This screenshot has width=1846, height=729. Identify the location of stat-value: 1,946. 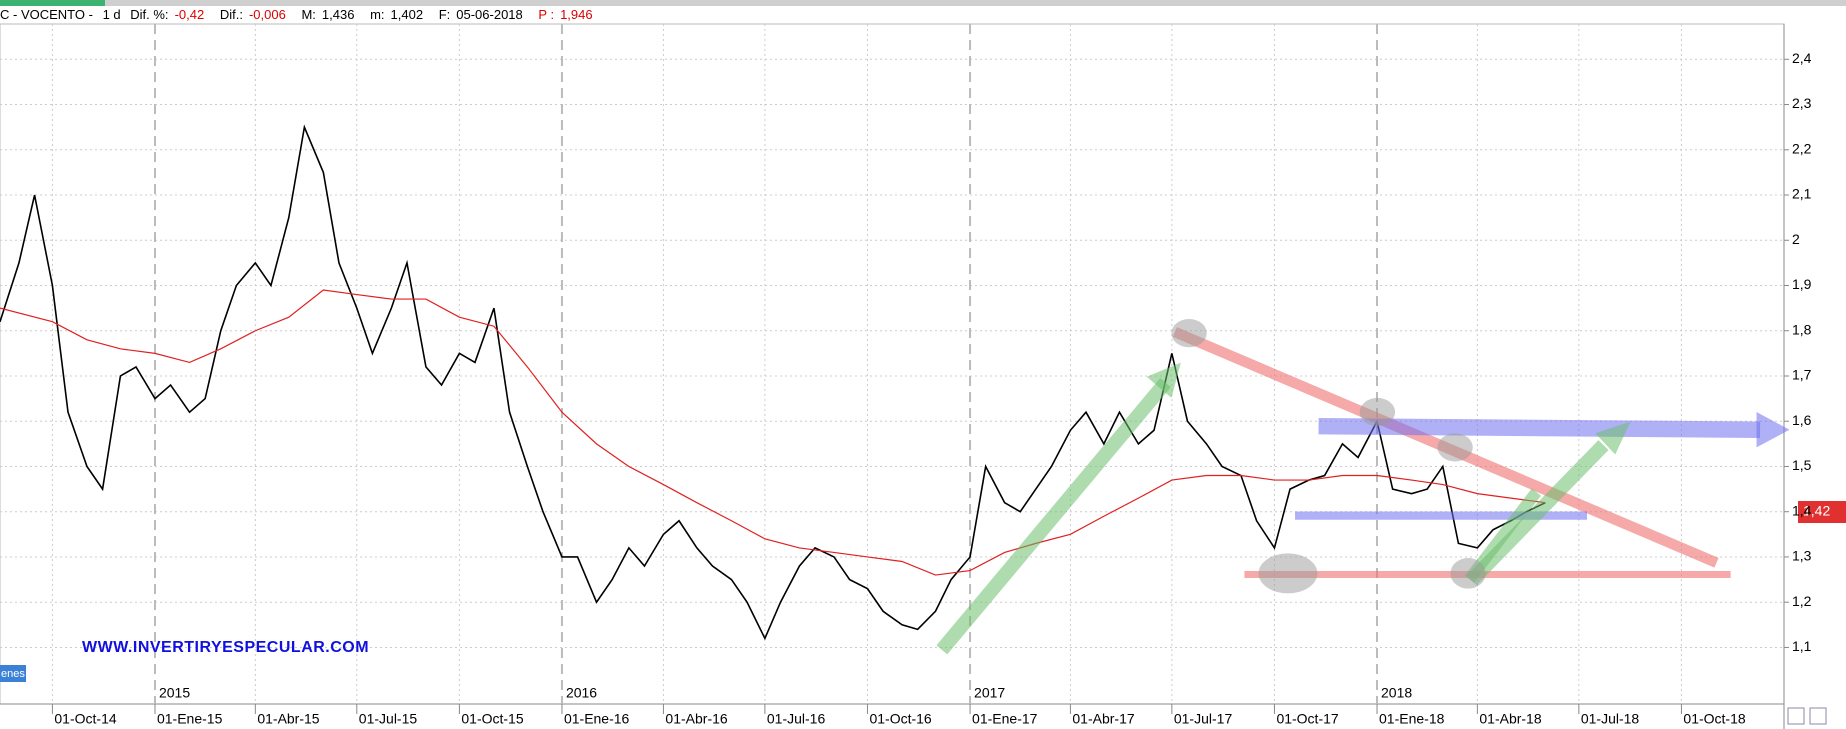
(576, 14).